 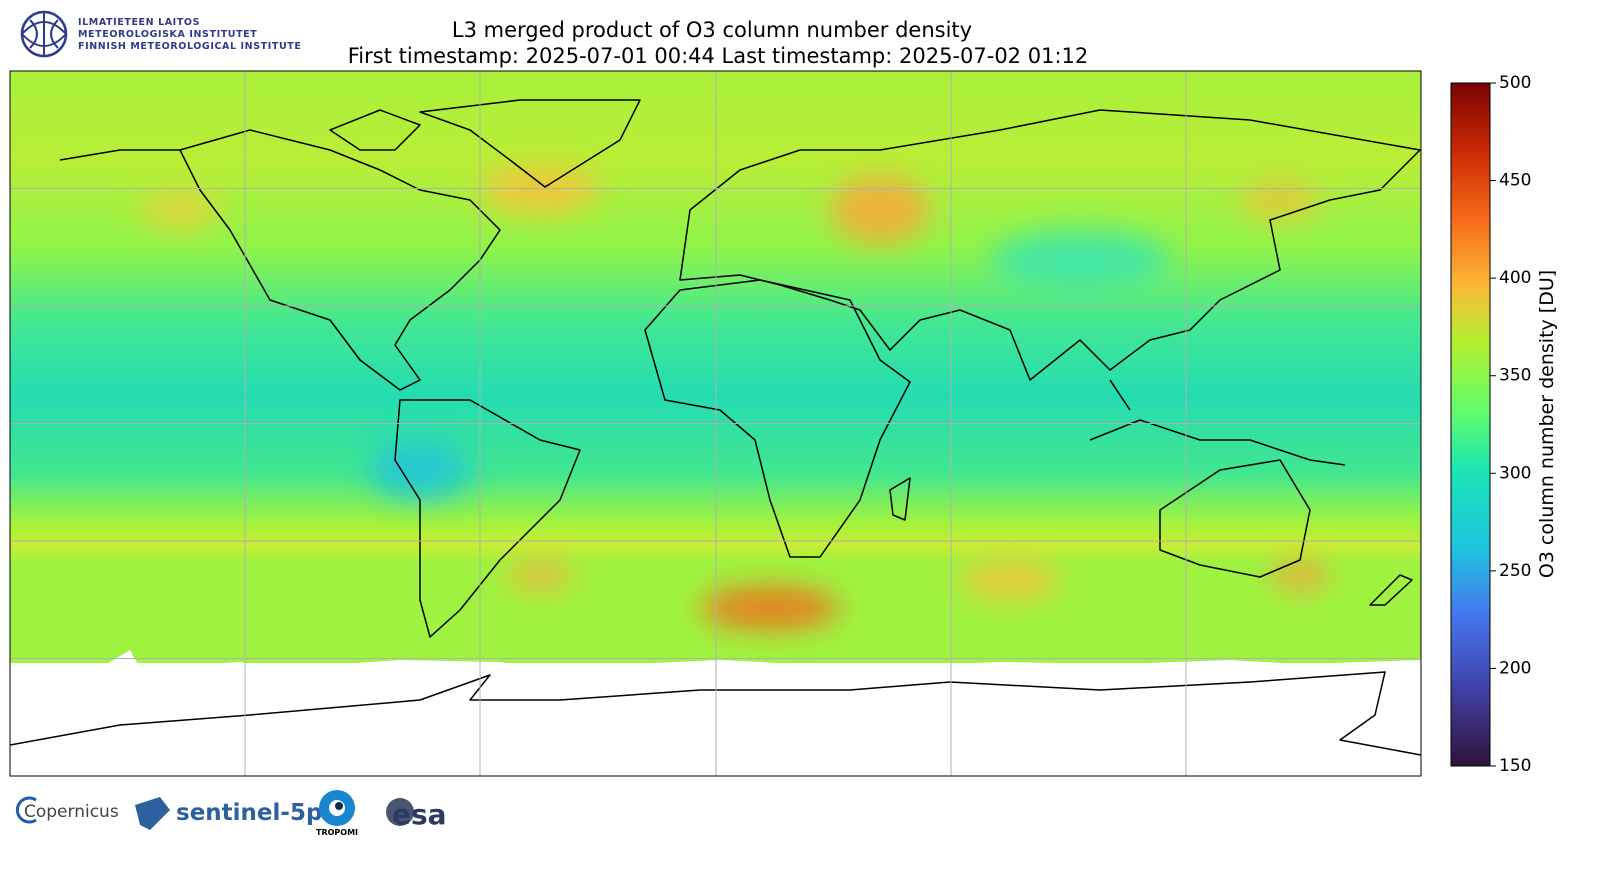 What do you see at coordinates (1515, 571) in the screenshot?
I see `colorbar-tick-label: 250` at bounding box center [1515, 571].